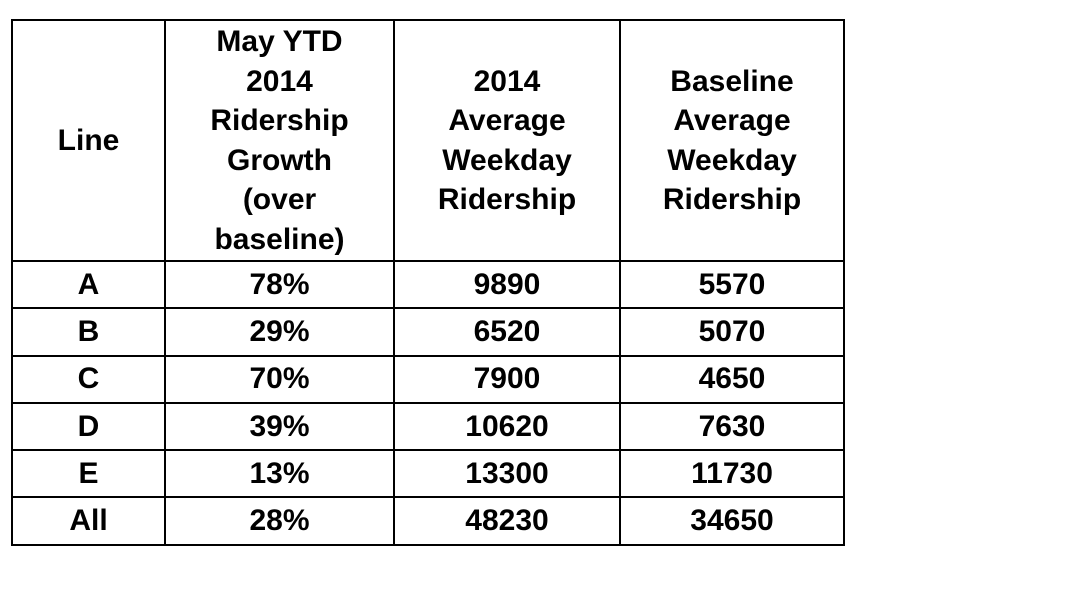 This screenshot has height=589, width=1080. What do you see at coordinates (279, 521) in the screenshot?
I see `cell-growth: 28%` at bounding box center [279, 521].